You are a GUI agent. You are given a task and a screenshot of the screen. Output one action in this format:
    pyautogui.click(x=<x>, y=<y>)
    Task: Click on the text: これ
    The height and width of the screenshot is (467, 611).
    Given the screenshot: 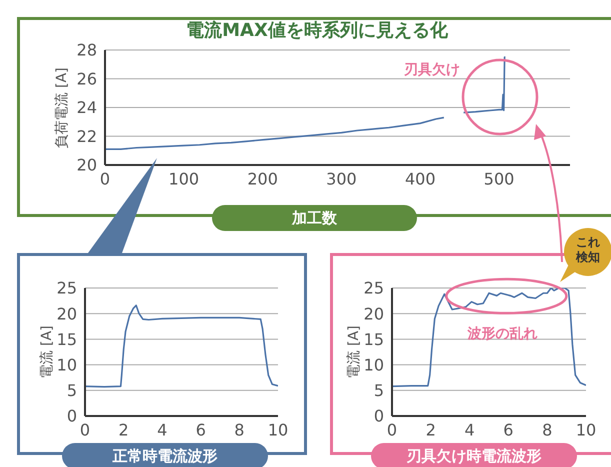 What is the action you would take?
    pyautogui.click(x=588, y=241)
    